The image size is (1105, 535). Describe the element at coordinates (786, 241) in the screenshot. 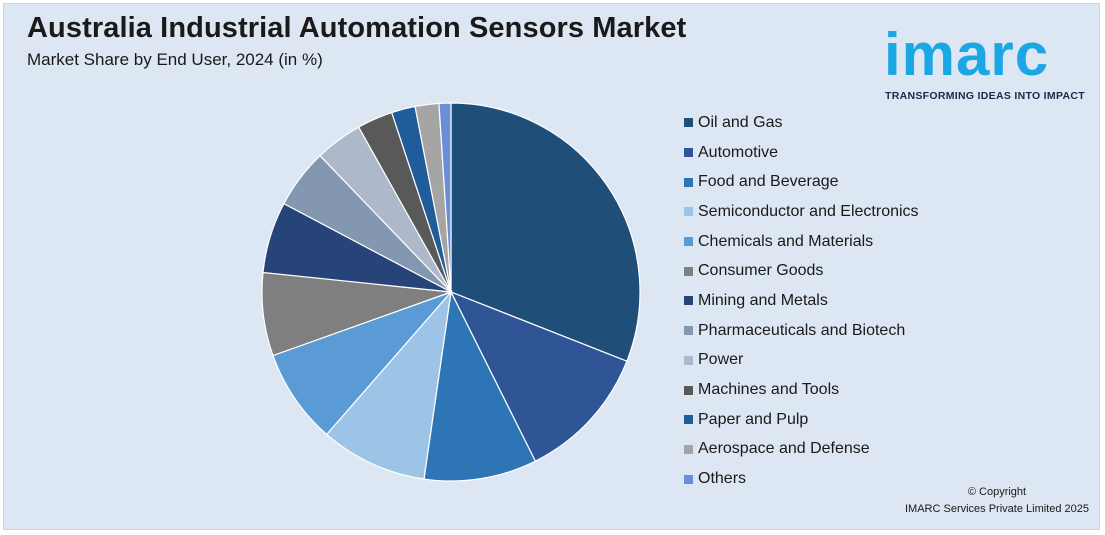

I see `legend-label: Chemicals and Materials` at that location.